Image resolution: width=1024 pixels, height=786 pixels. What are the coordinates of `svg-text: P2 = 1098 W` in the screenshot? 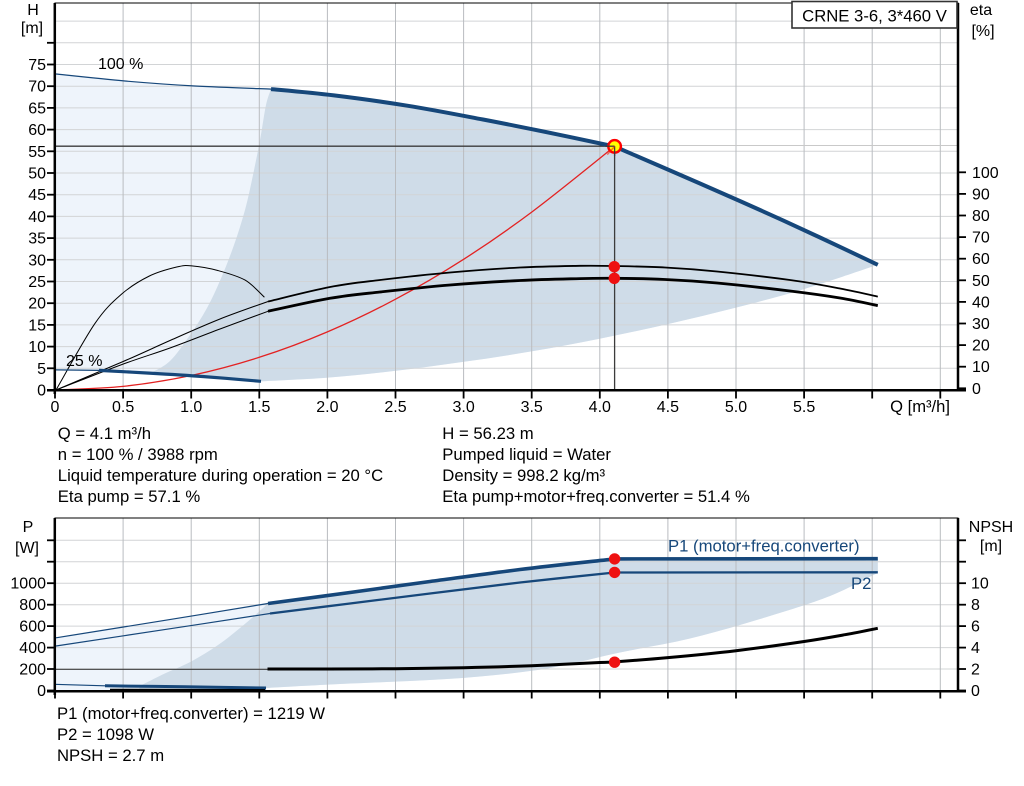 It's located at (105, 734).